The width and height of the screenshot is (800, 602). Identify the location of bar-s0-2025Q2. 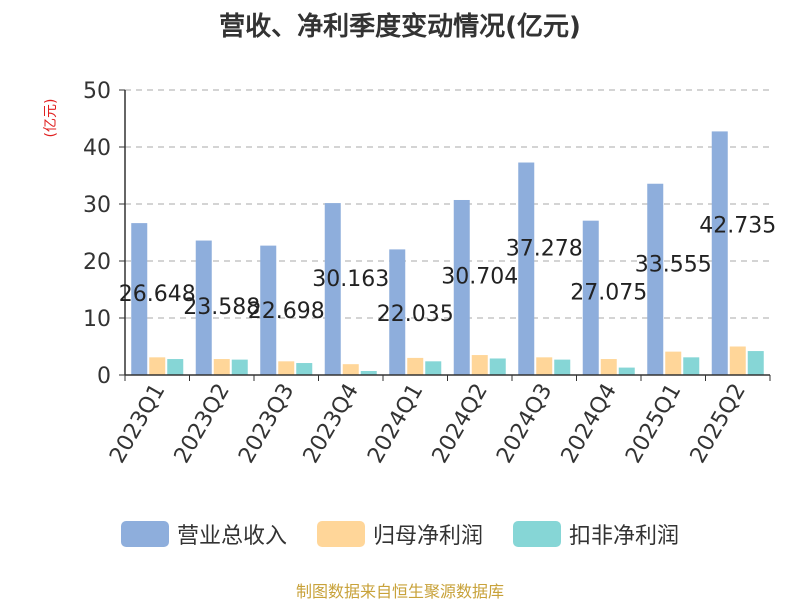
(719, 253).